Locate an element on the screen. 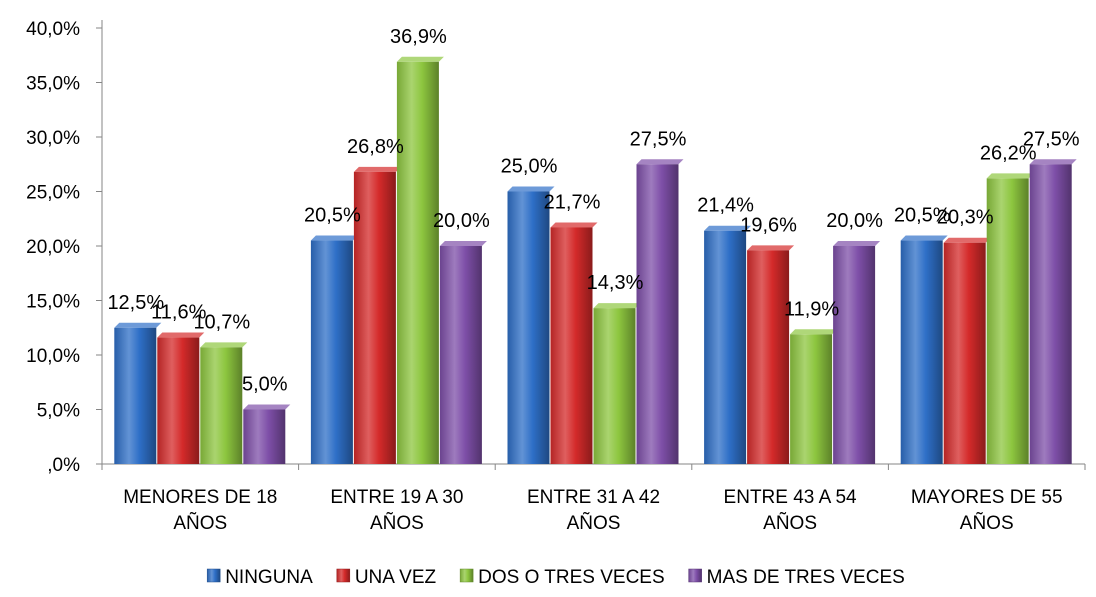  y-tick-label: 30,0% is located at coordinates (53, 138).